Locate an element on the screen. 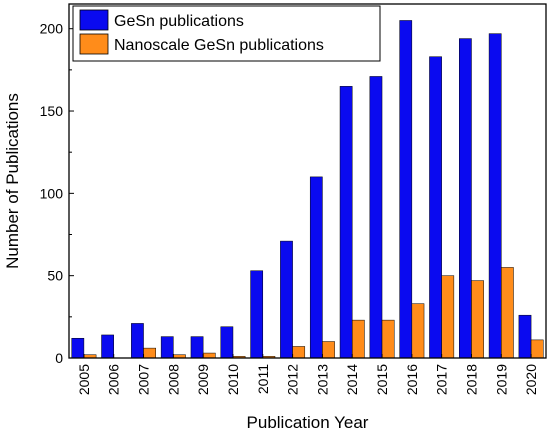 The height and width of the screenshot is (436, 550). x-tick-label: 2008 is located at coordinates (173, 379).